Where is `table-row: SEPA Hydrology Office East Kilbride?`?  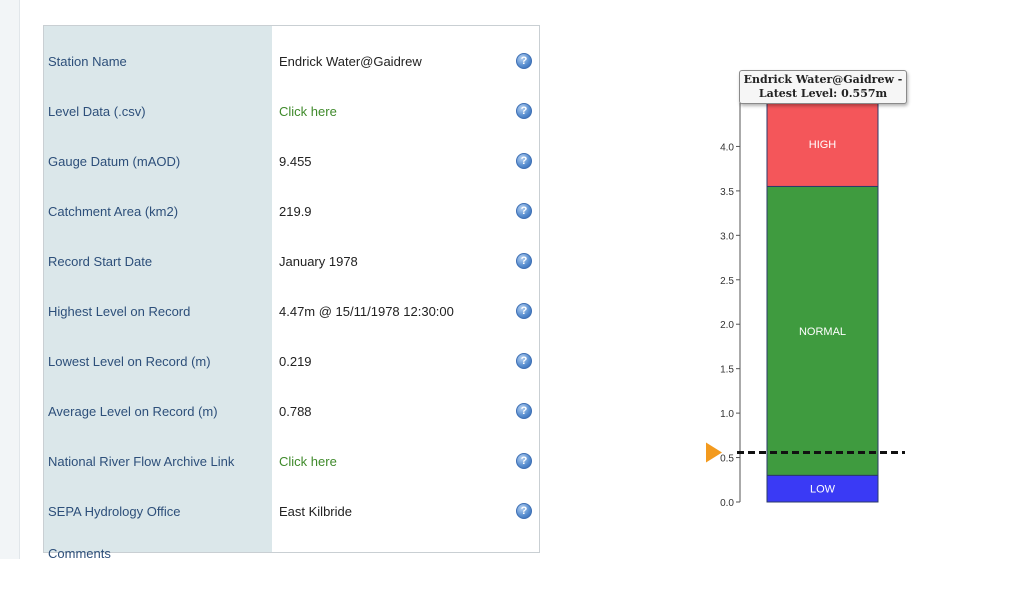 table-row: SEPA Hydrology Office East Kilbride? is located at coordinates (291, 512).